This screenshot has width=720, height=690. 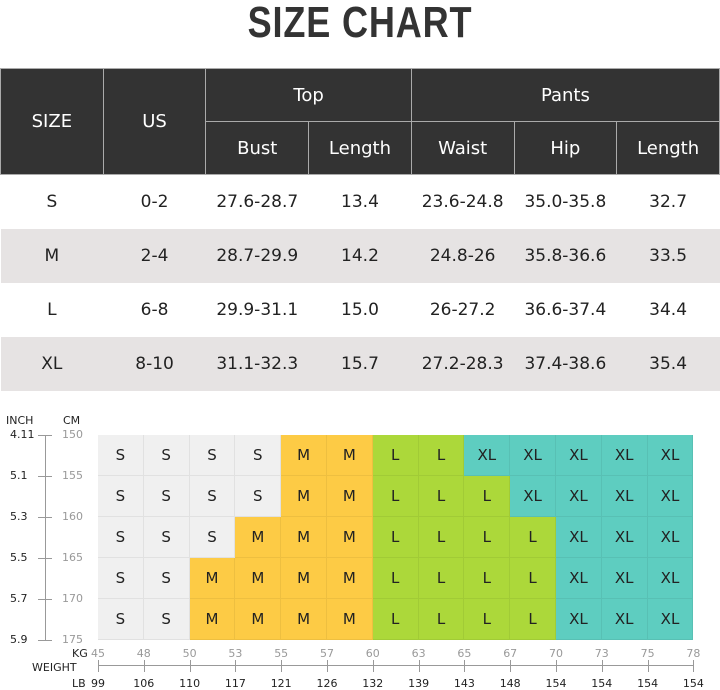 I want to click on lb-tick-label: 106, so click(x=144, y=683).